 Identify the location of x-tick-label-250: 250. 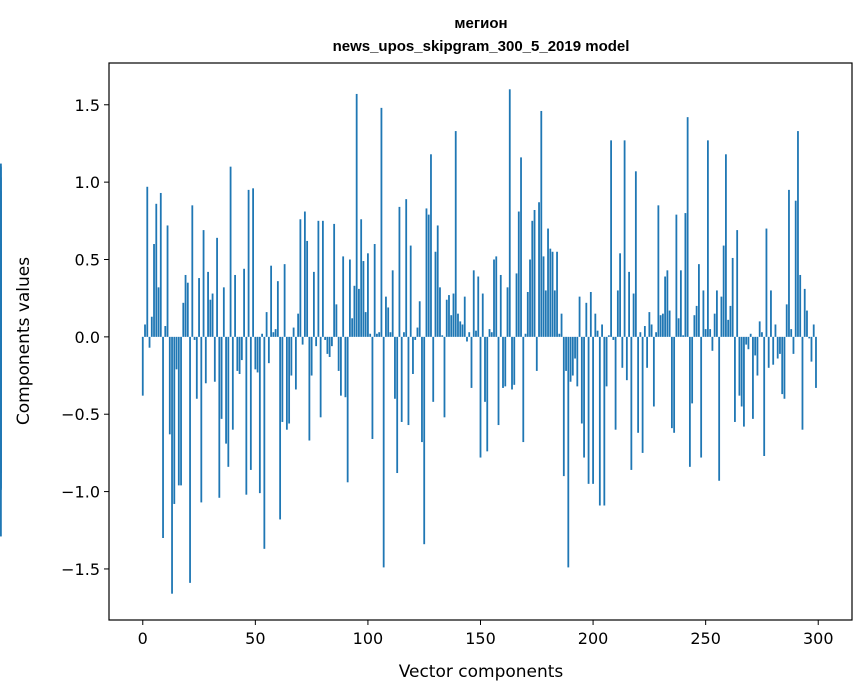
(705, 638).